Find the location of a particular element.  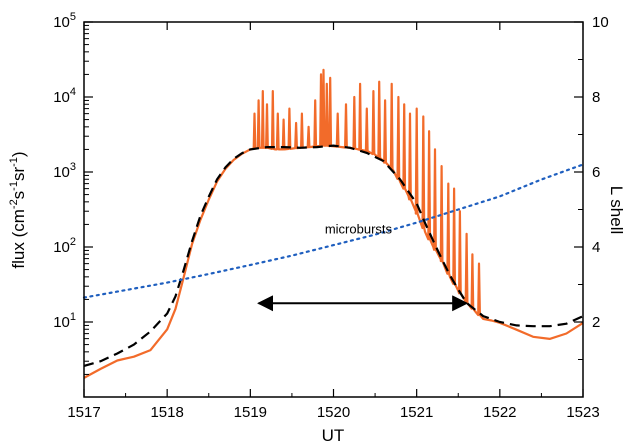

x-tick-label: 1517 is located at coordinates (83, 412).